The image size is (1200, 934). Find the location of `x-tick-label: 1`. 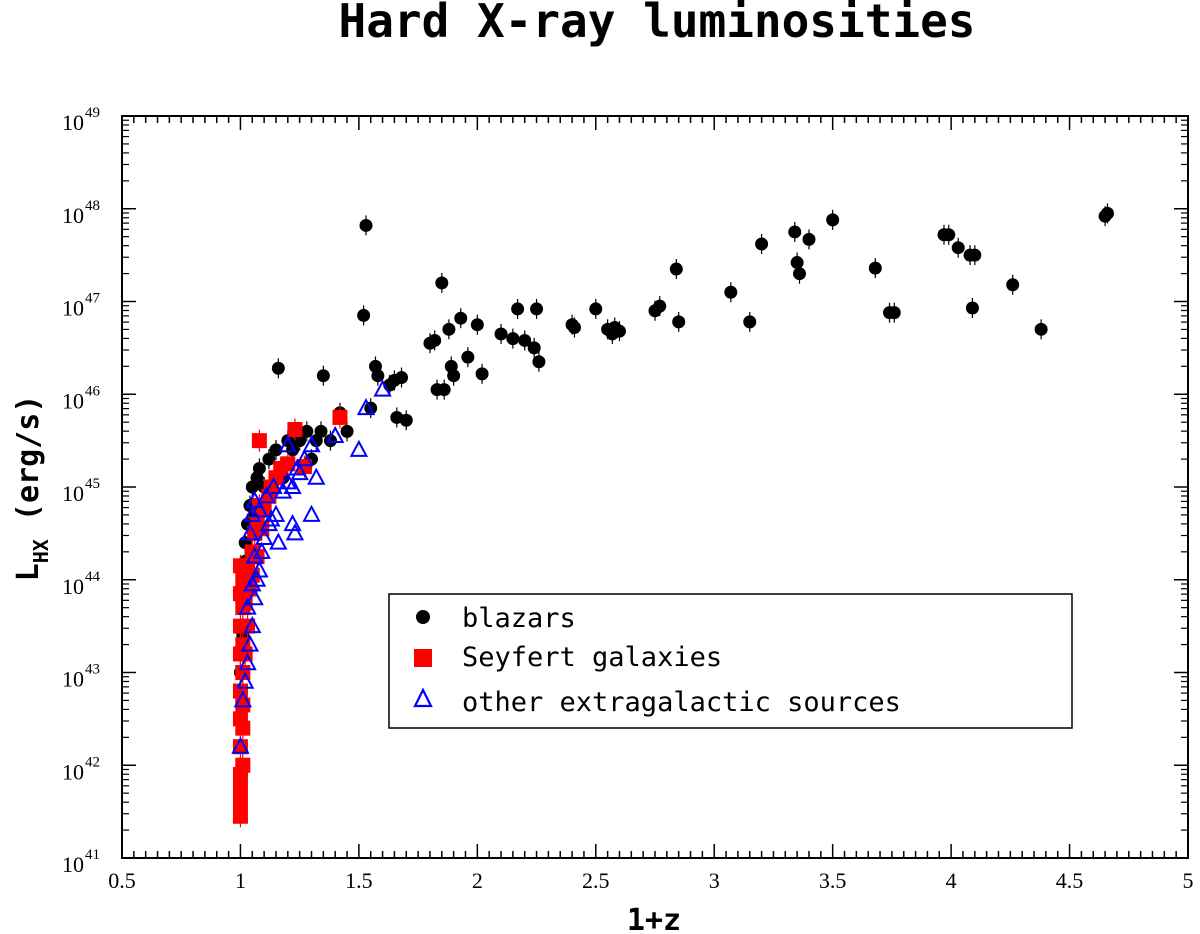

x-tick-label: 1 is located at coordinates (240, 880).